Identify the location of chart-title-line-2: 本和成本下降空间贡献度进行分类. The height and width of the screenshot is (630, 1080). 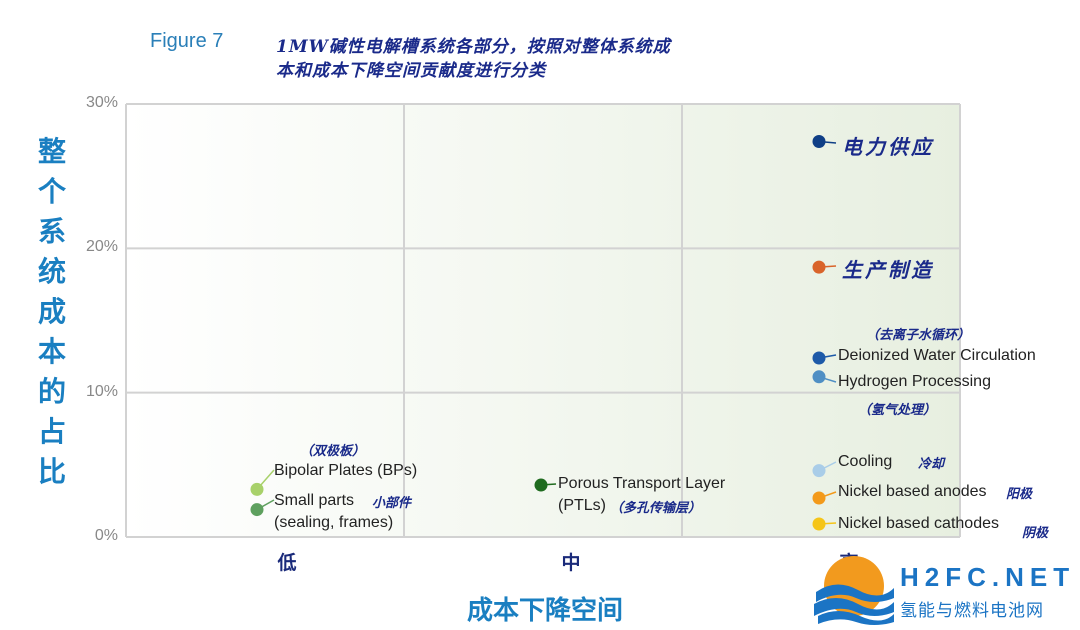
(411, 71).